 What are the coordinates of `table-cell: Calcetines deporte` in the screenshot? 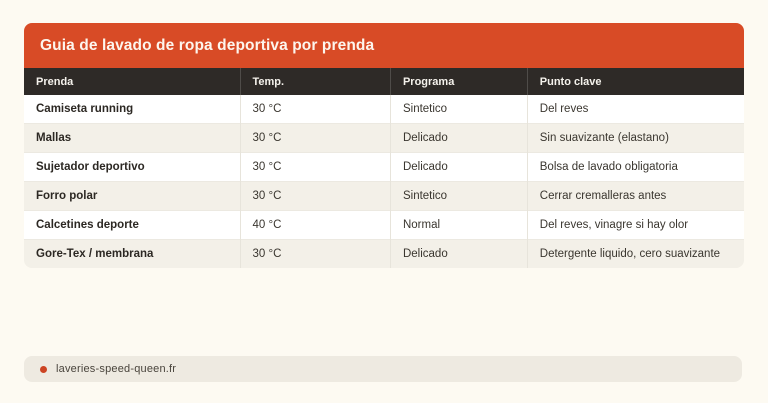 It's located at (132, 225).